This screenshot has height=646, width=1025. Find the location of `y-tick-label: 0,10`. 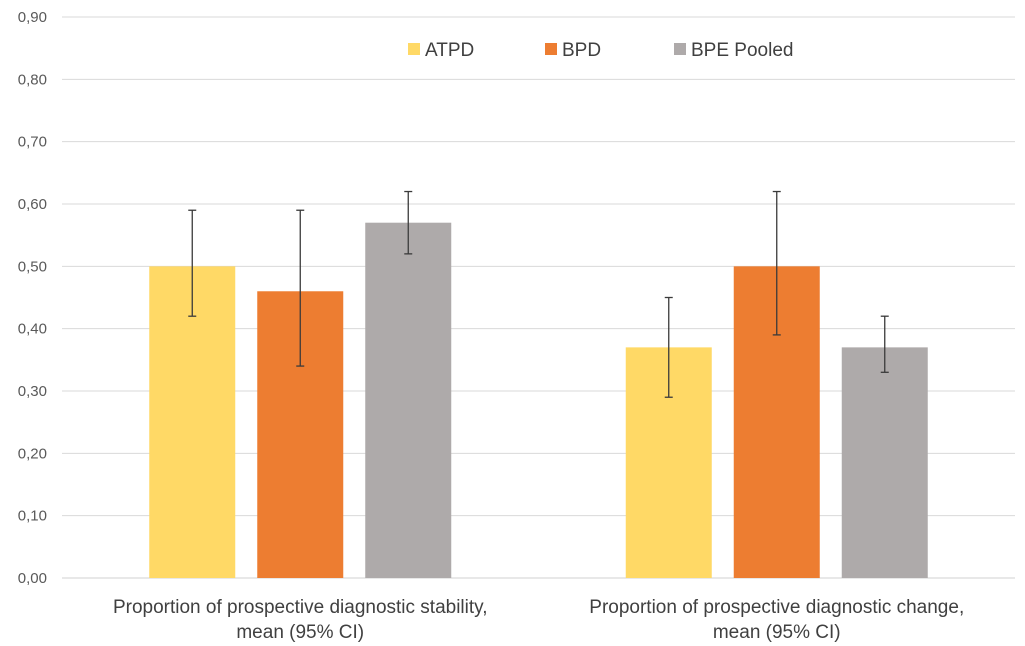

y-tick-label: 0,10 is located at coordinates (32, 516).